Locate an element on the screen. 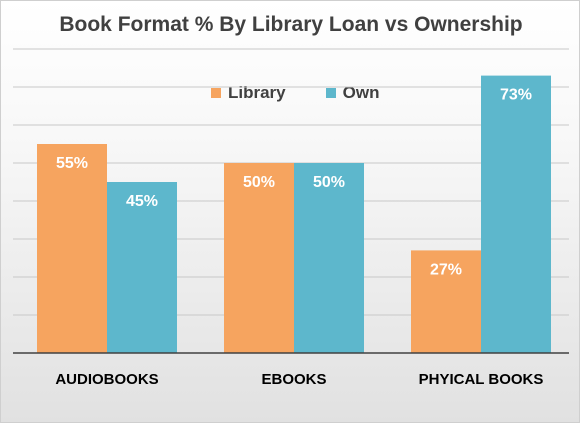 This screenshot has width=580, height=424. x-tick-label-2: EBOOKS is located at coordinates (293, 379).